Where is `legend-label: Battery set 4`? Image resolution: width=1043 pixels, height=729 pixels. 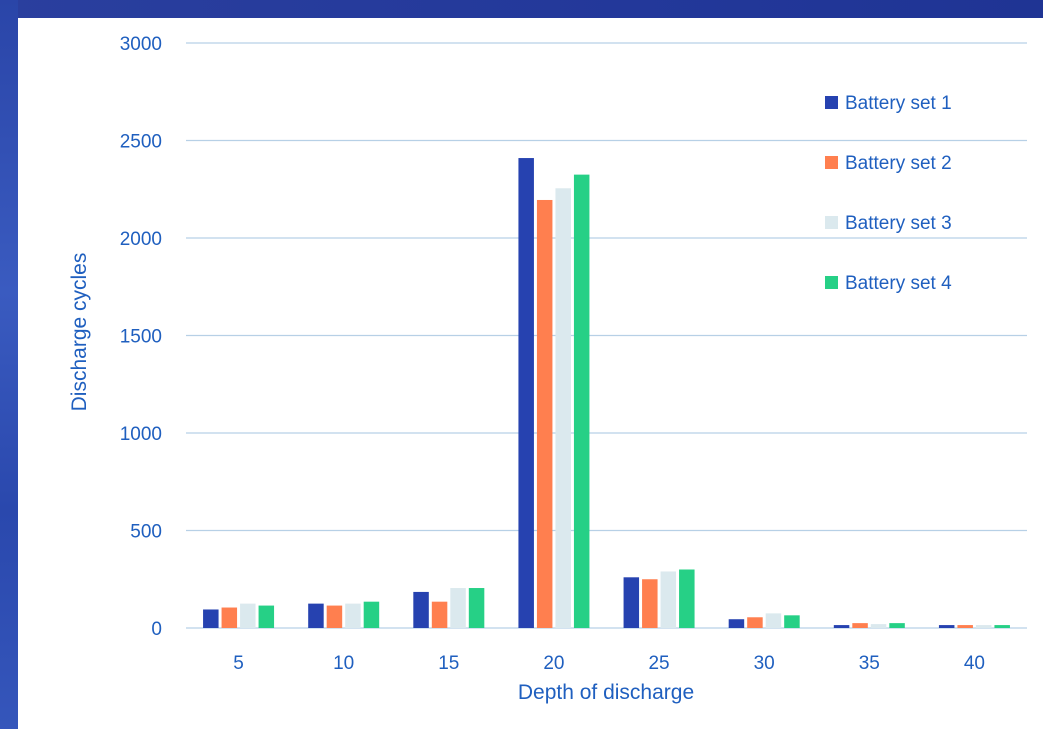
legend-label: Battery set 4 is located at coordinates (898, 283).